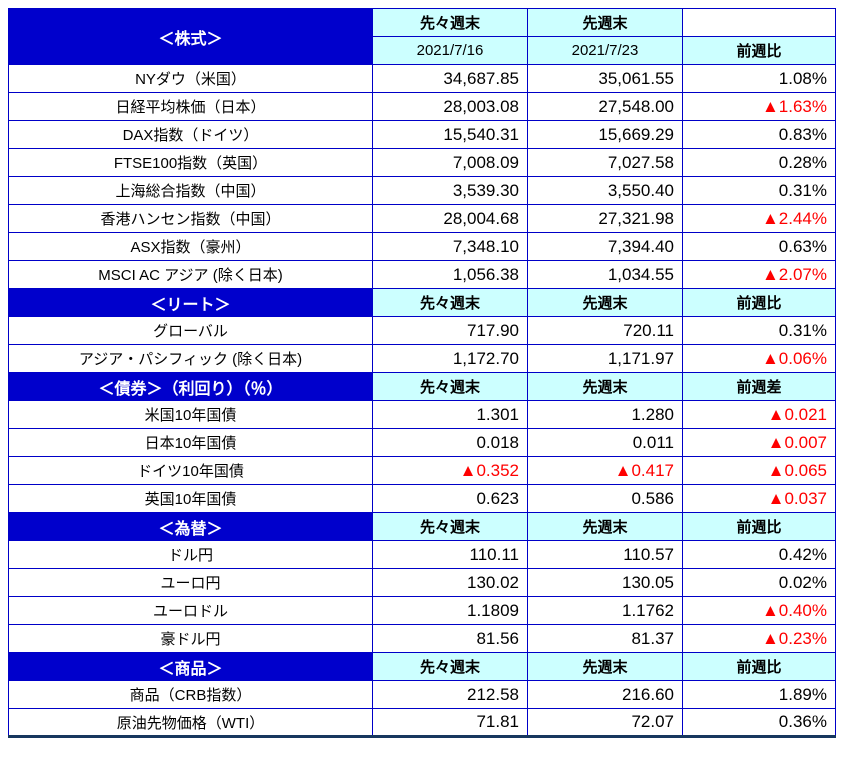  What do you see at coordinates (759, 610) in the screenshot?
I see `value-change: ▲0.40%` at bounding box center [759, 610].